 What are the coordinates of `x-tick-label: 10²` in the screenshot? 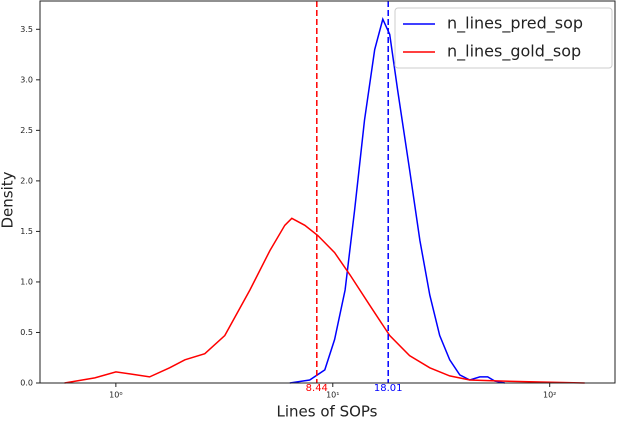 It's located at (549, 395).